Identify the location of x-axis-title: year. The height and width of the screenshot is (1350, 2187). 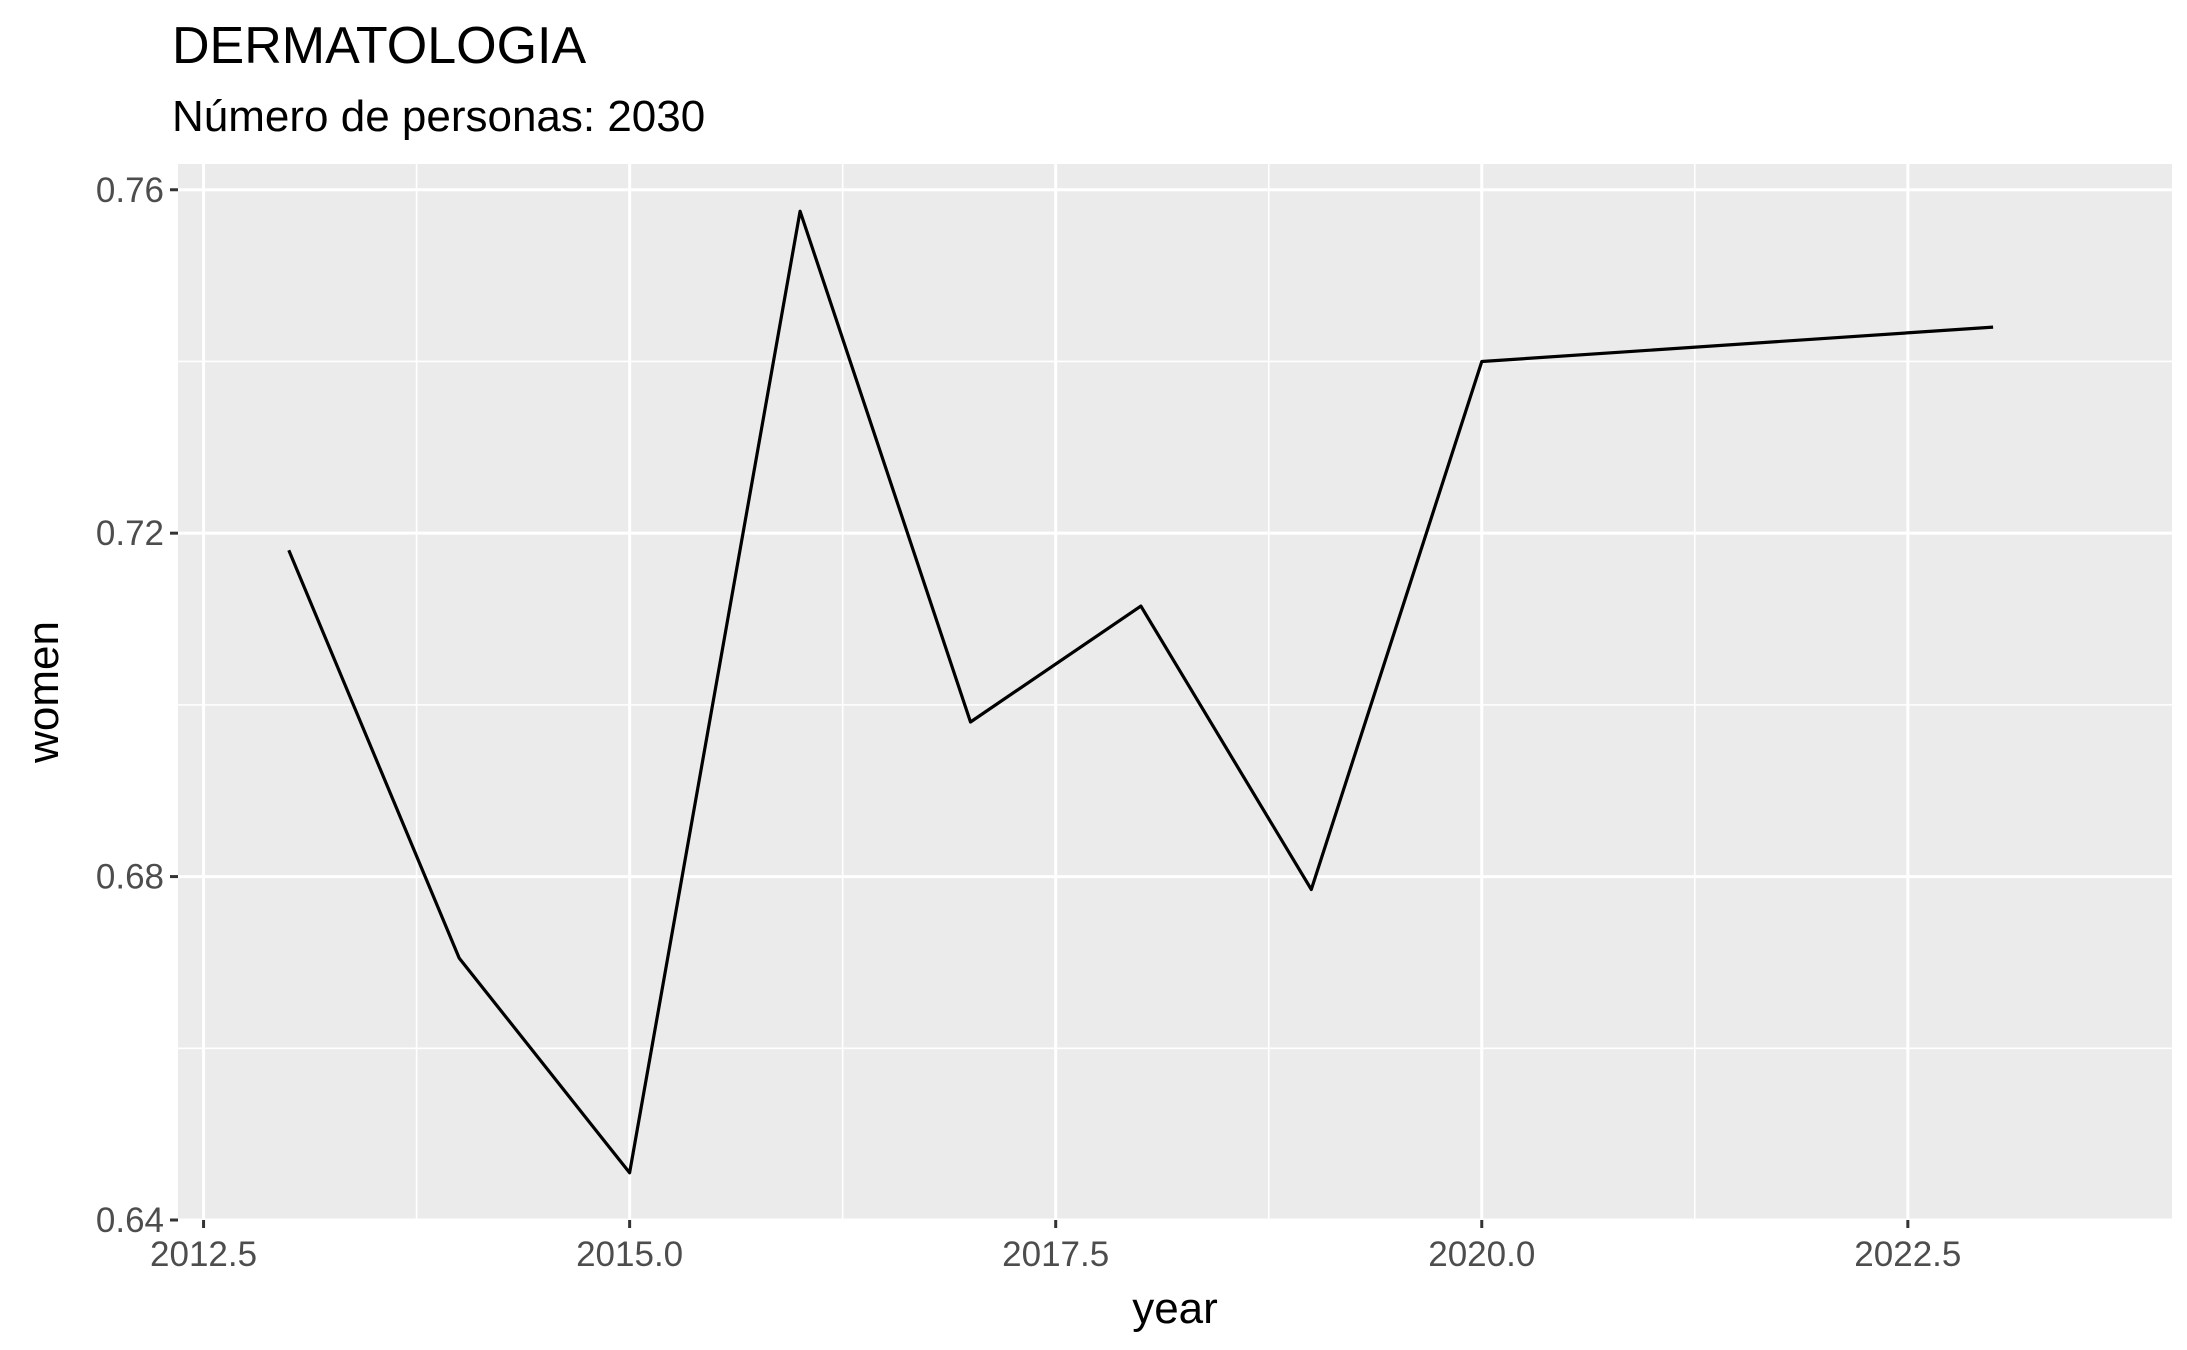
(1175, 1308).